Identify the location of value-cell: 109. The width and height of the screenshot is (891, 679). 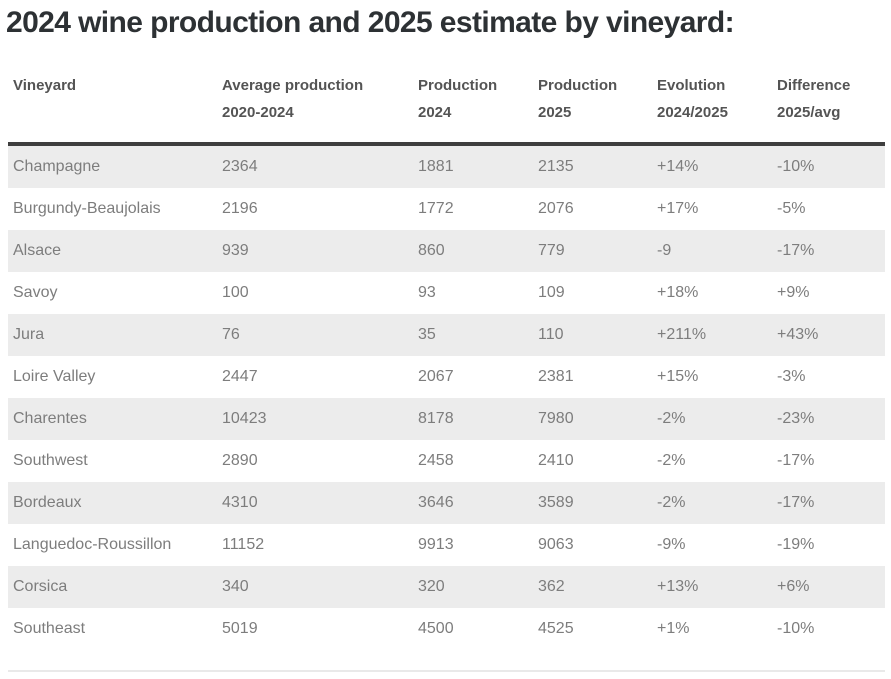
(592, 293).